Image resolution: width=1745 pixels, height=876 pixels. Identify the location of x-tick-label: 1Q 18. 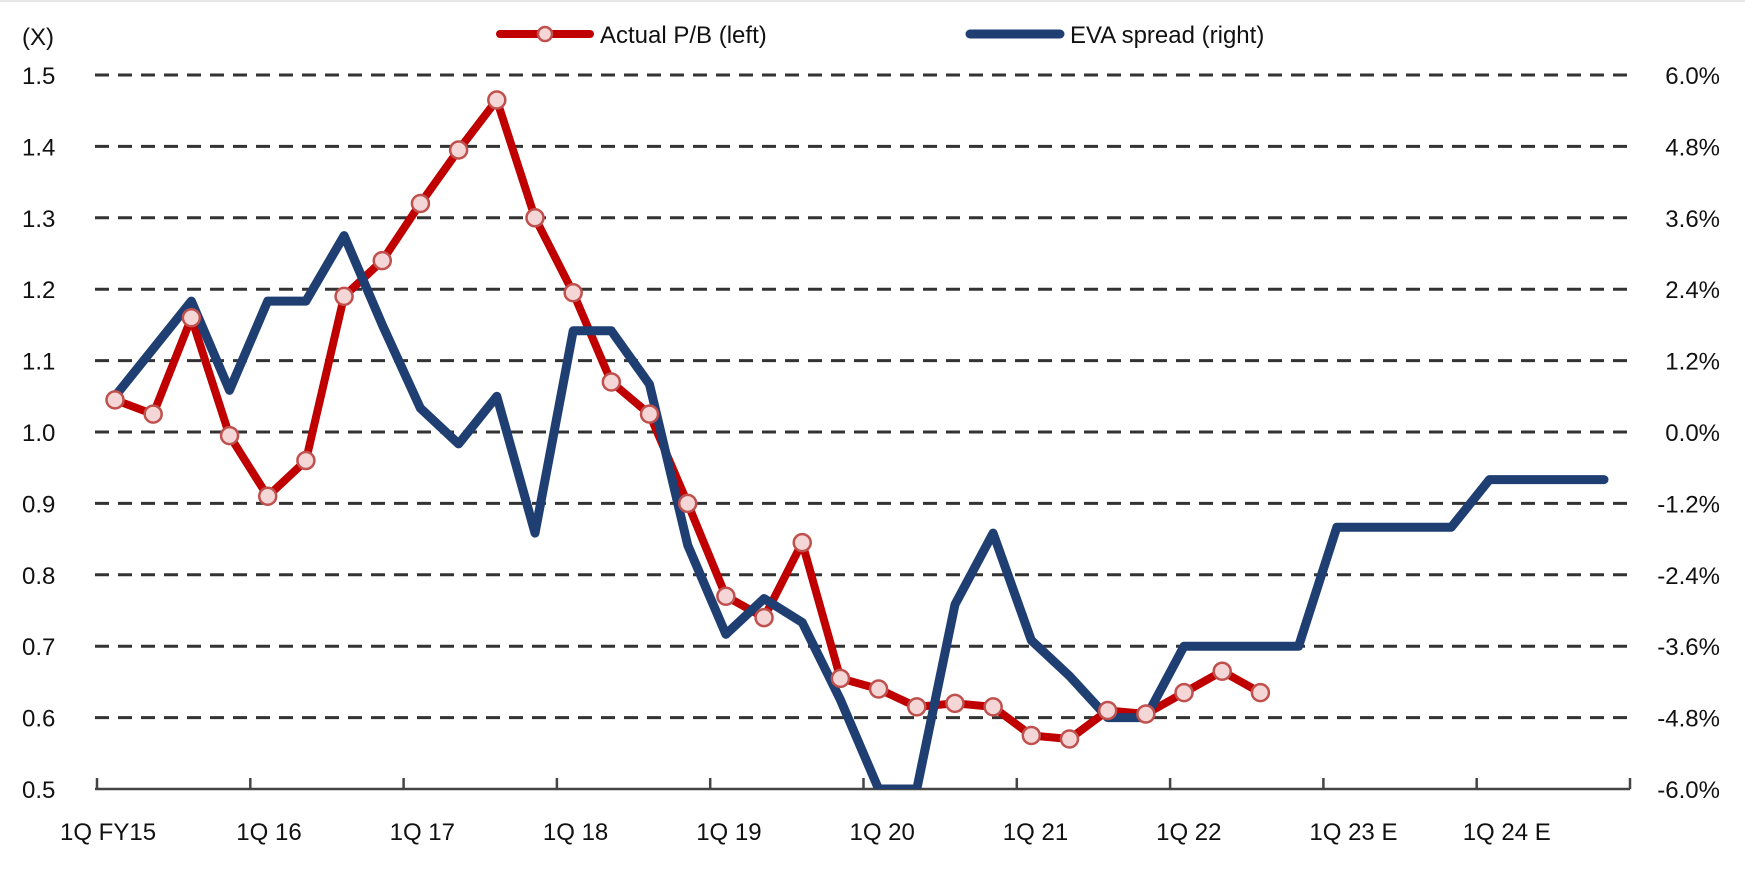
(575, 832).